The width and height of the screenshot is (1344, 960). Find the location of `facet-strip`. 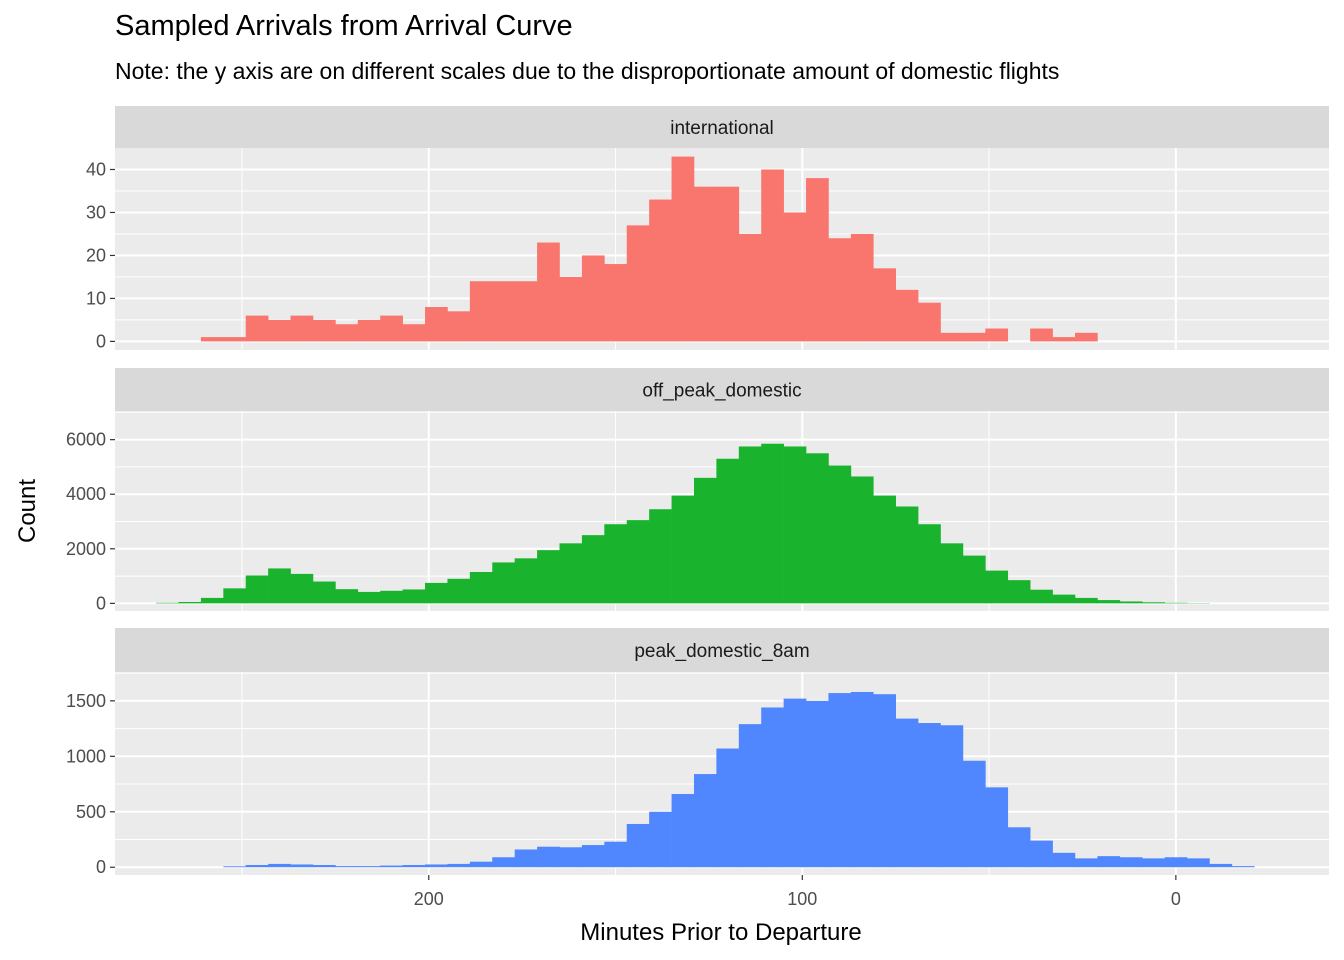

facet-strip is located at coordinates (722, 127).